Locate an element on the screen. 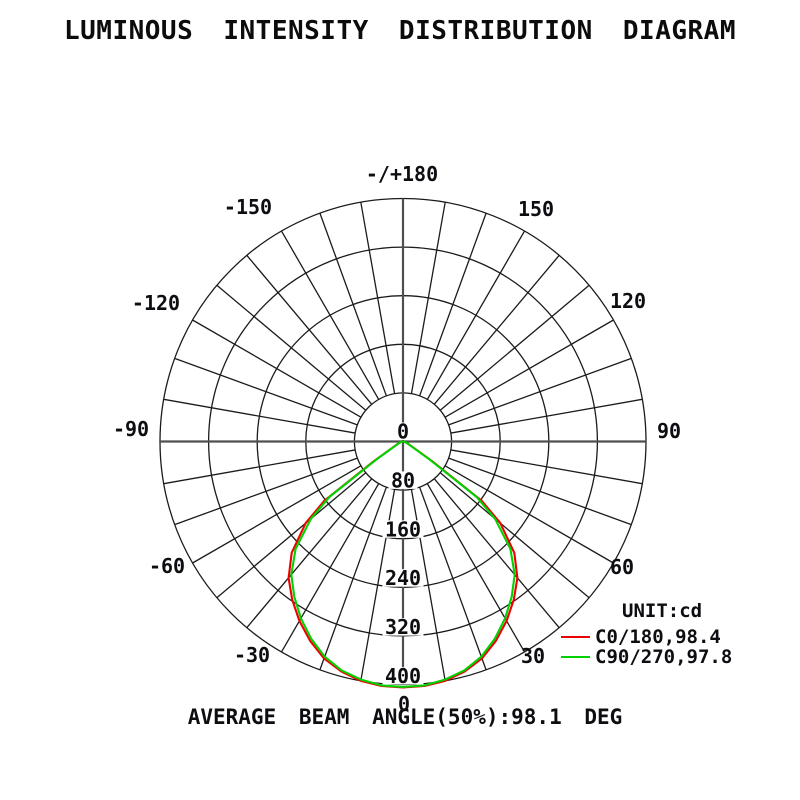 Image resolution: width=800 pixels, height=800 pixels. radial-tick-label: 400 is located at coordinates (403, 676).